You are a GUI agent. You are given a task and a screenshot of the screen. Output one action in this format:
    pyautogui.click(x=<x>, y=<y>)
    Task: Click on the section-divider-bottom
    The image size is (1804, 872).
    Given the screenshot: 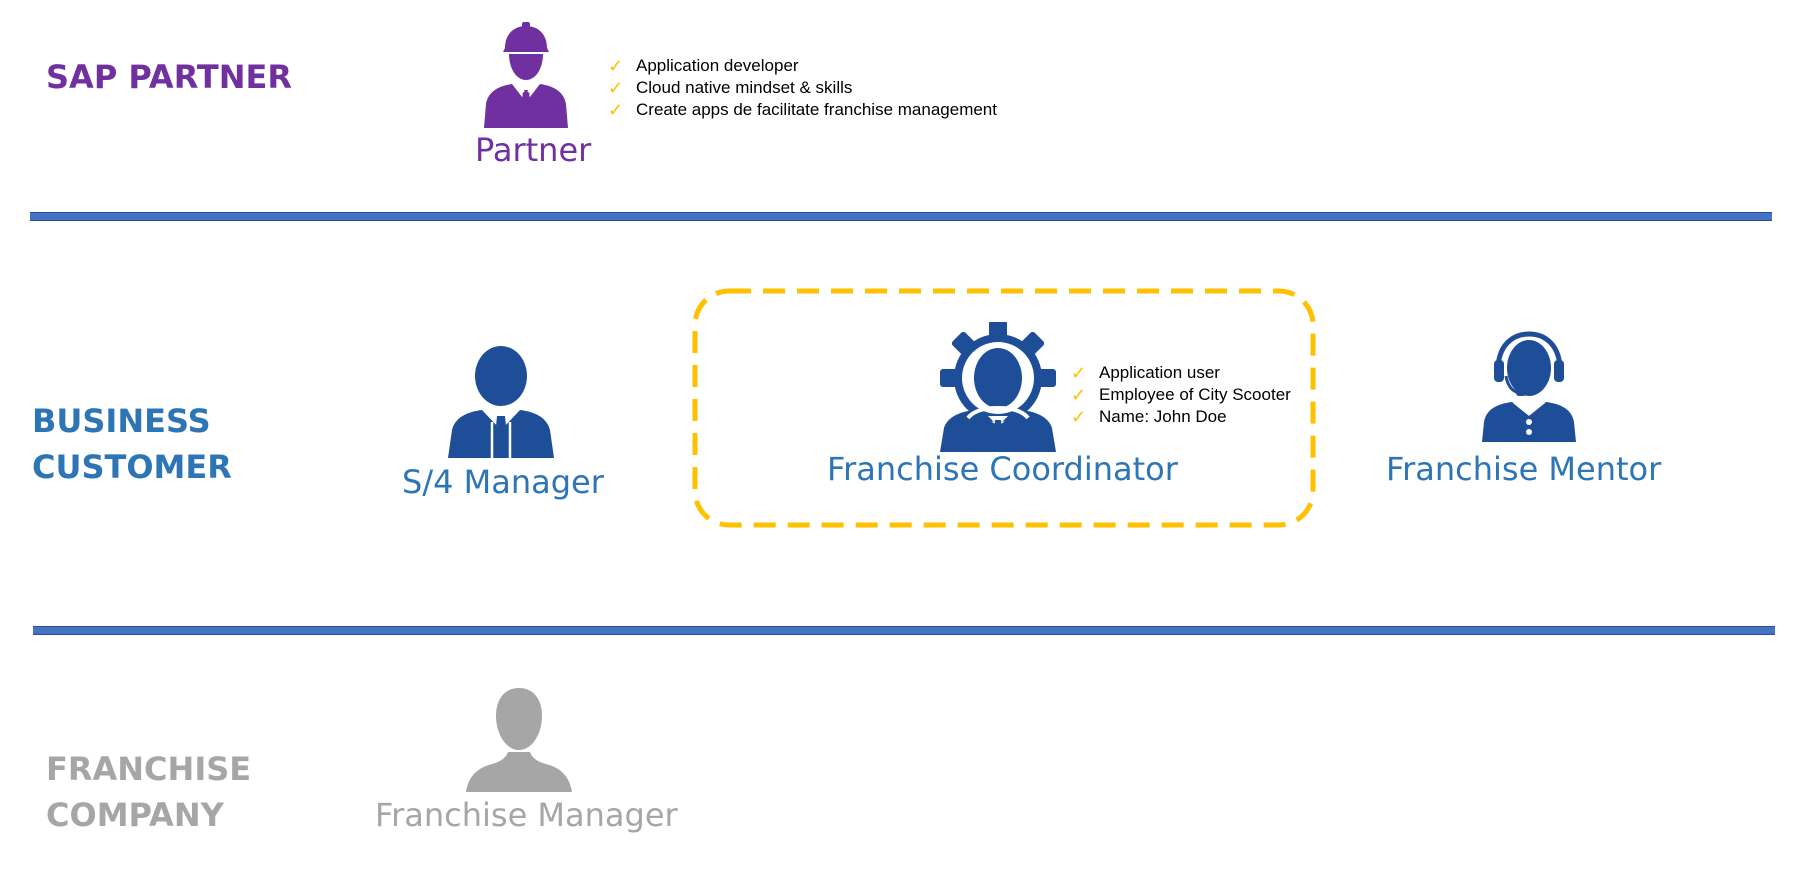 What is the action you would take?
    pyautogui.click(x=904, y=630)
    